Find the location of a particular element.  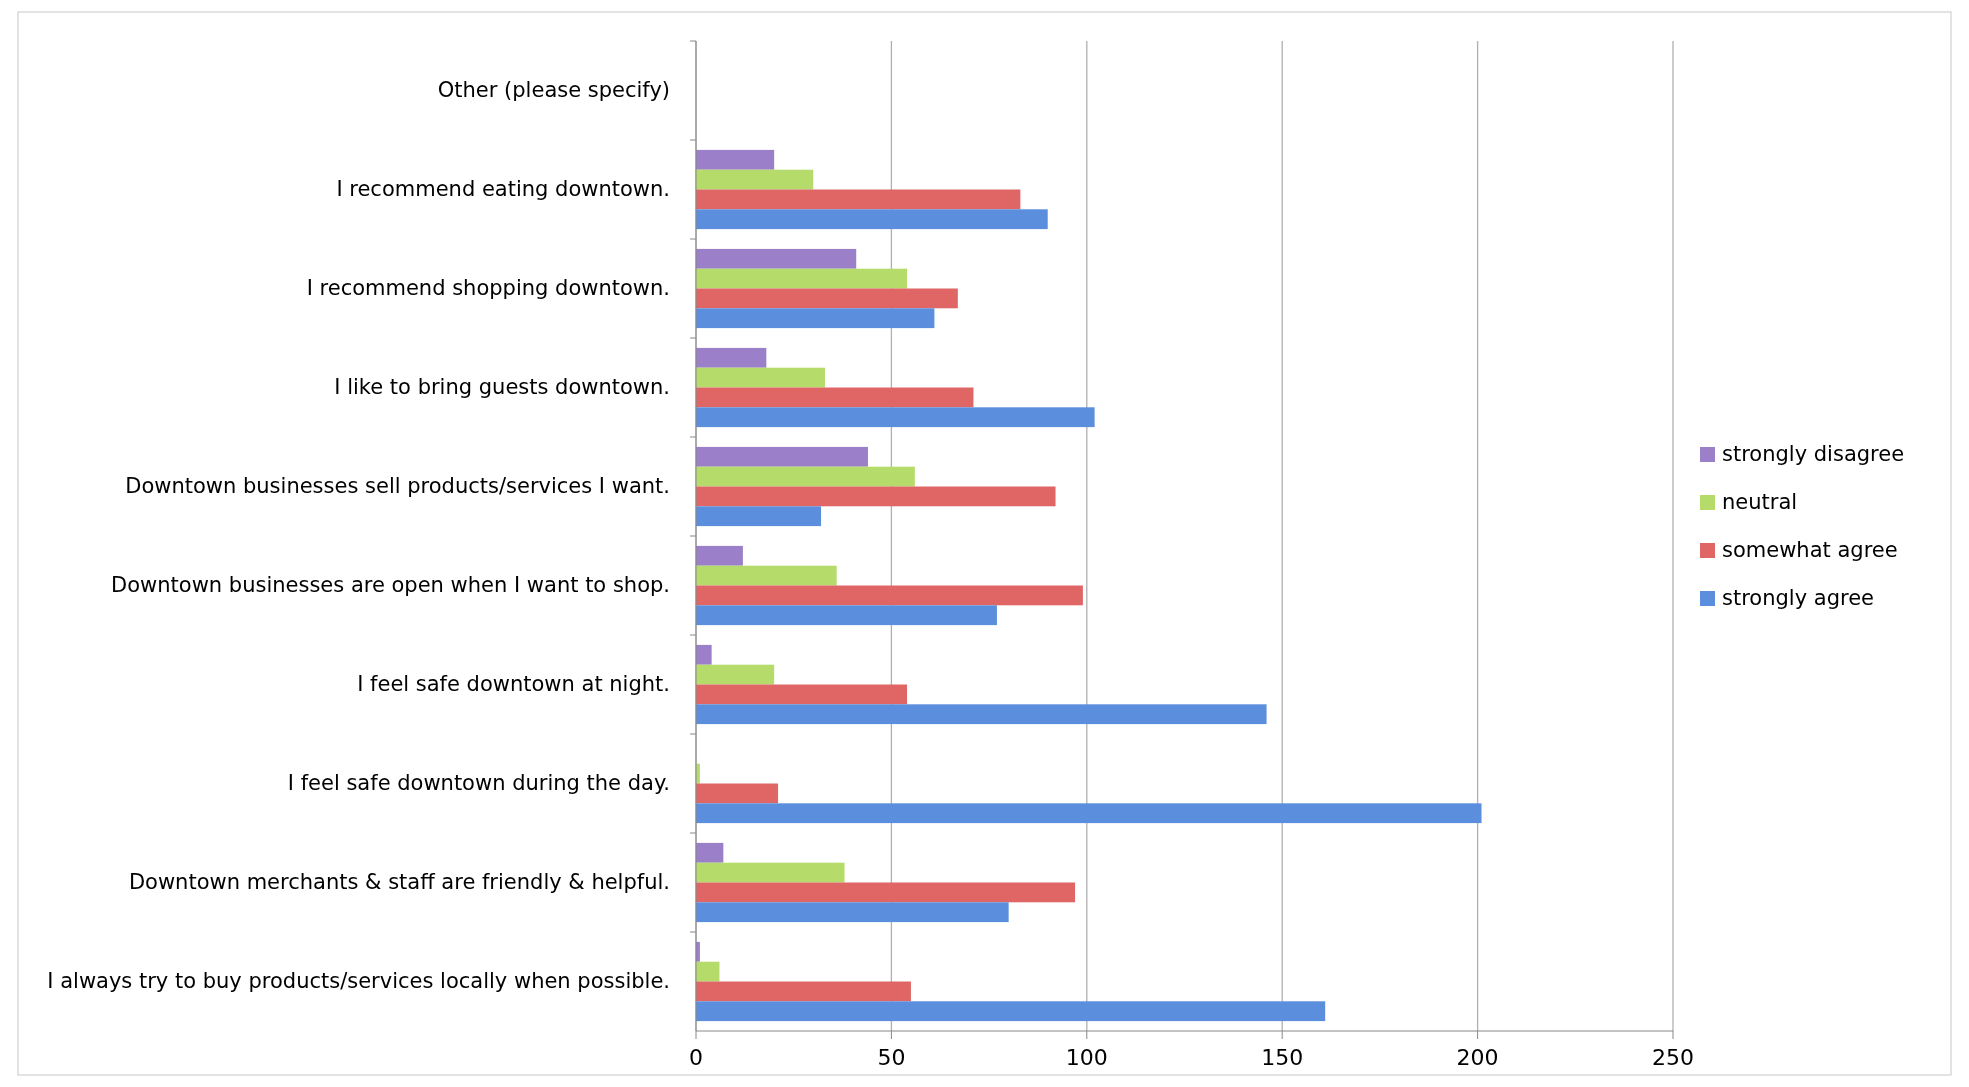

y-tick-label: I feel safe downtown during the day. is located at coordinates (478, 782).